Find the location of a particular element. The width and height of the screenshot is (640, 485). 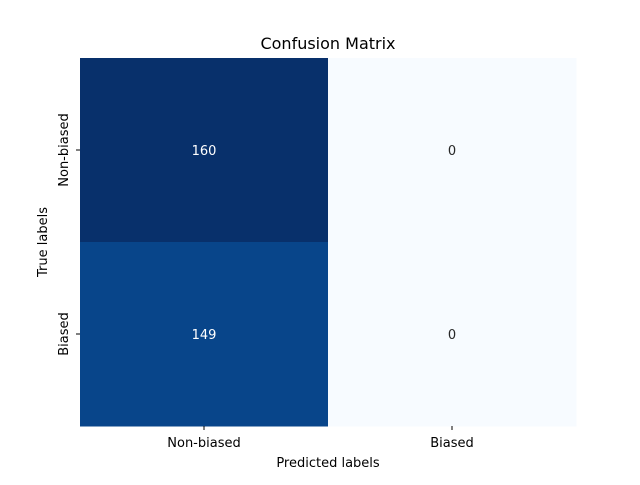

y-axis-ticks: Non-biased Biased is located at coordinates (68, 234).